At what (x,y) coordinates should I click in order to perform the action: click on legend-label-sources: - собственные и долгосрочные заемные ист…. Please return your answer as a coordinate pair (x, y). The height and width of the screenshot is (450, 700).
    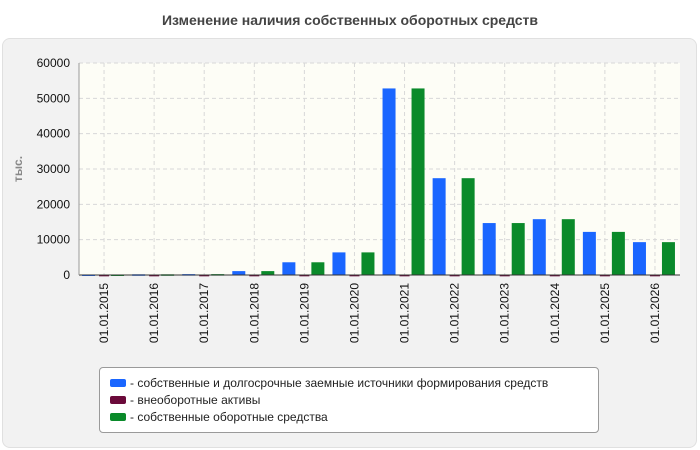
    Looking at the image, I should click on (339, 382).